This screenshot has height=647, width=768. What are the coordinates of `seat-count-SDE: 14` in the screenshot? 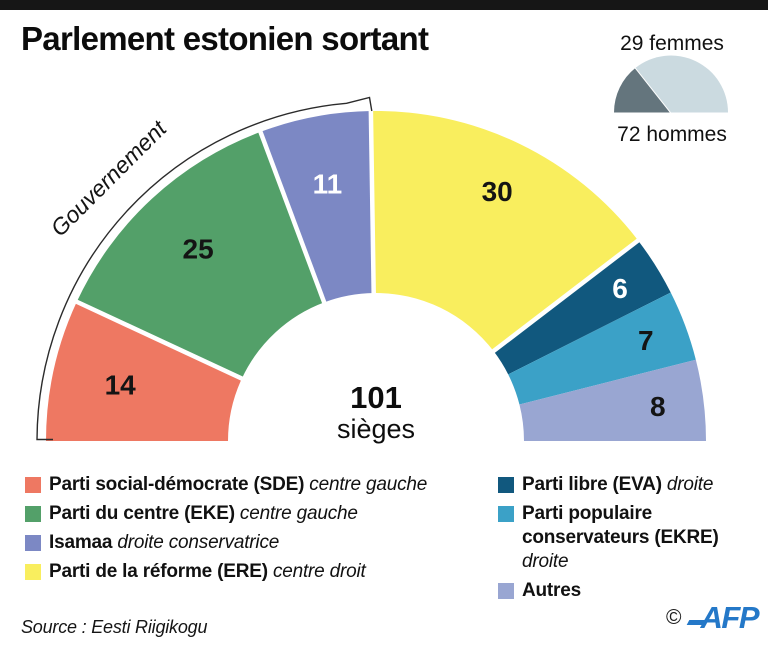 It's located at (121, 384).